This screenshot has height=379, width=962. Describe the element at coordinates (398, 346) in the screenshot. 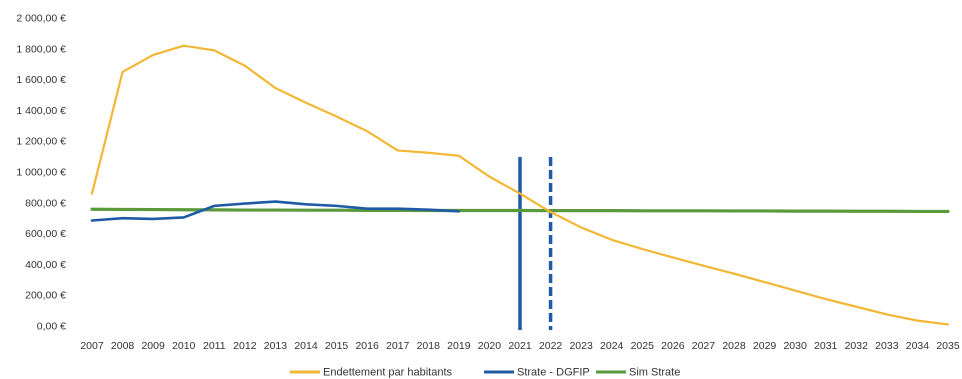

I see `x-tick-label: 2017` at that location.